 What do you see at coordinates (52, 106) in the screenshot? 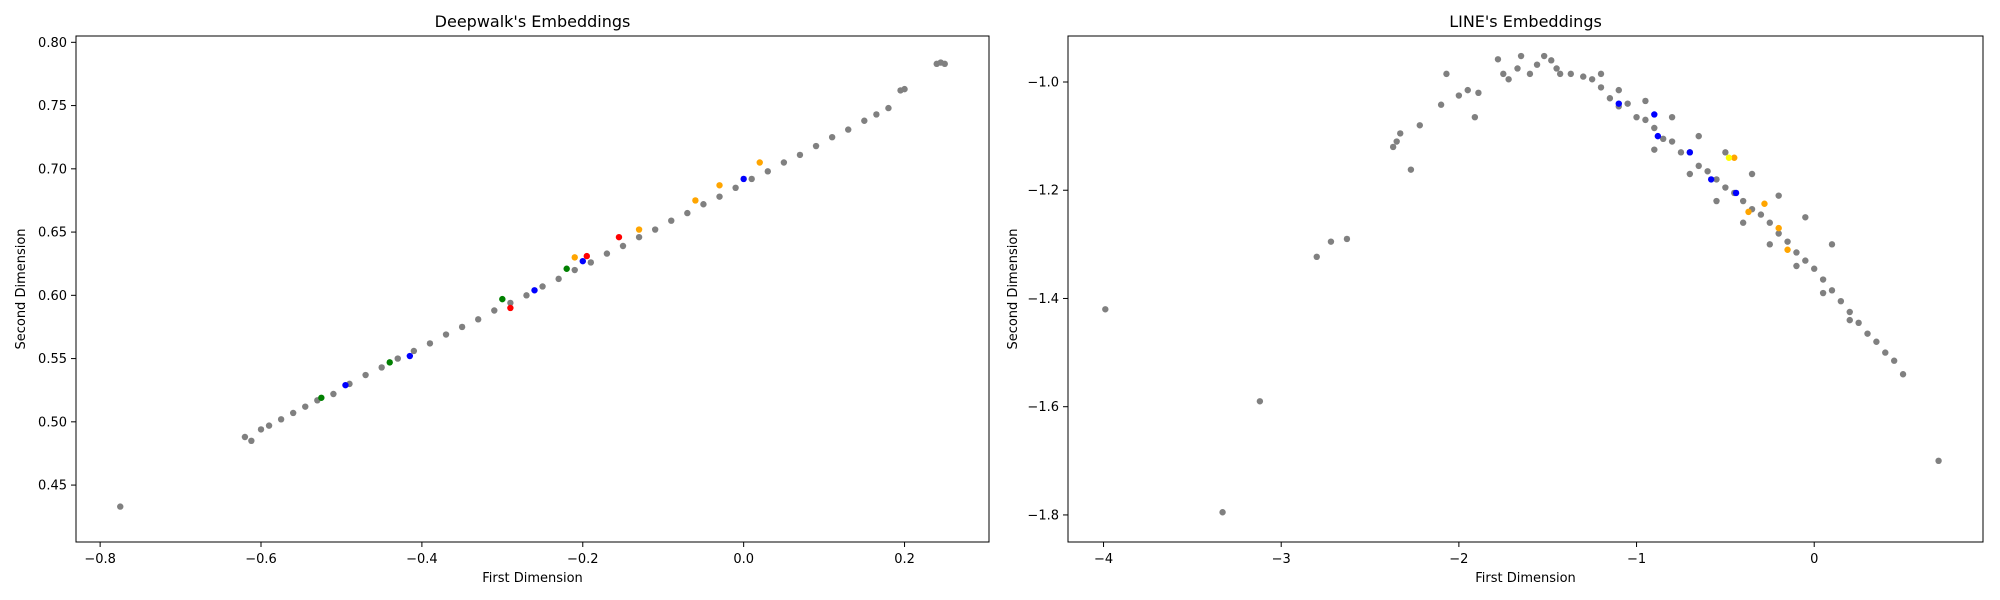
I see `deepwalk-ytick-label: 0.75` at bounding box center [52, 106].